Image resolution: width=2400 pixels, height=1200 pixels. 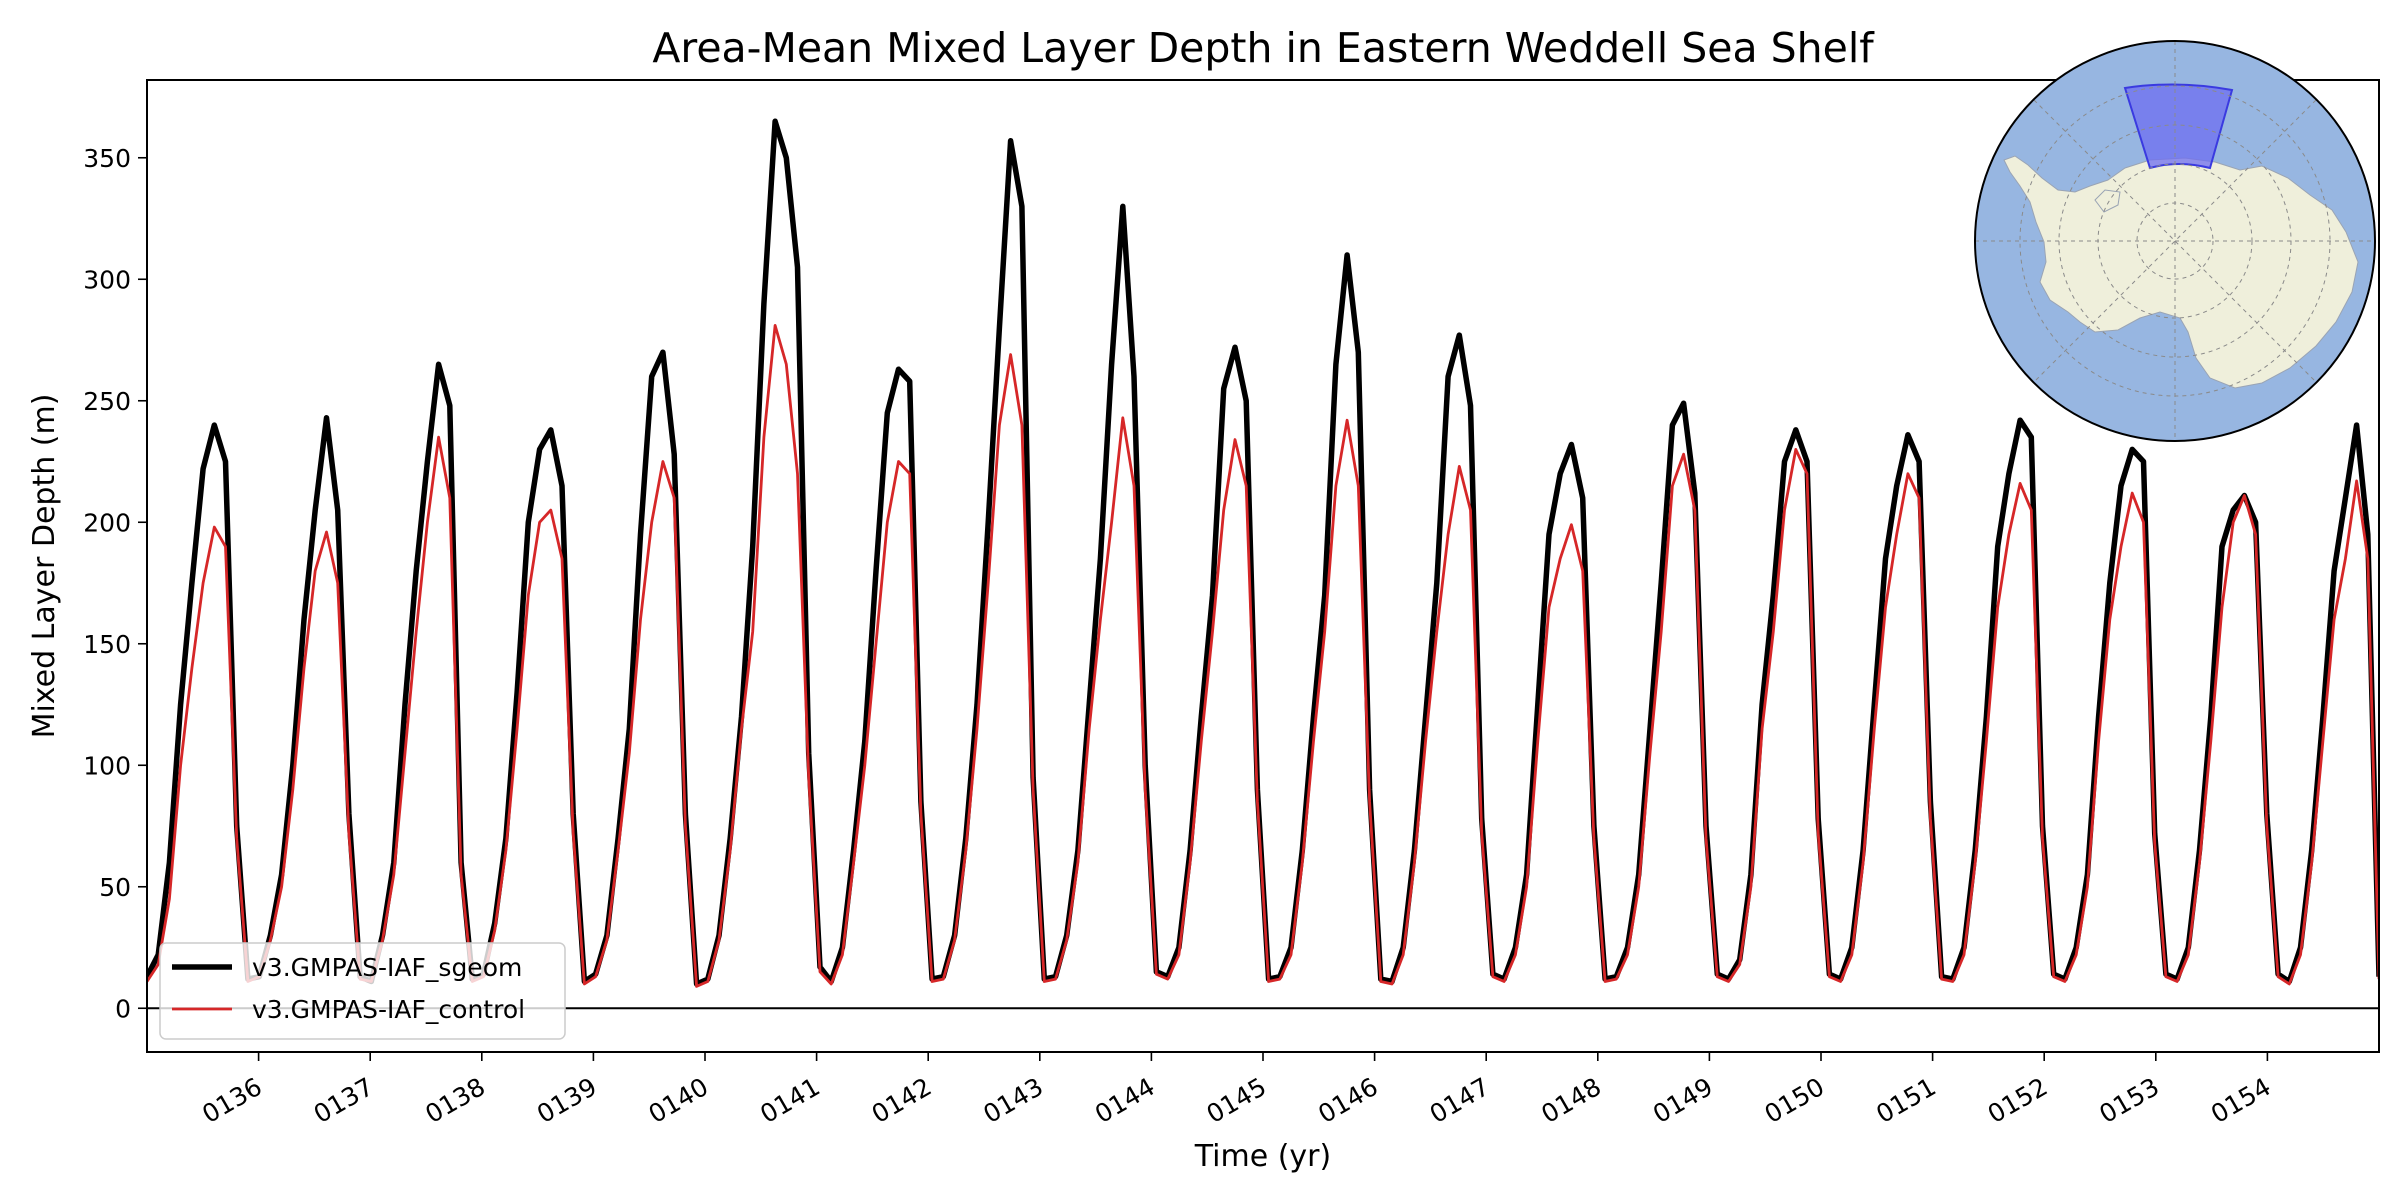 What do you see at coordinates (107, 401) in the screenshot?
I see `y-tick-label: 250` at bounding box center [107, 401].